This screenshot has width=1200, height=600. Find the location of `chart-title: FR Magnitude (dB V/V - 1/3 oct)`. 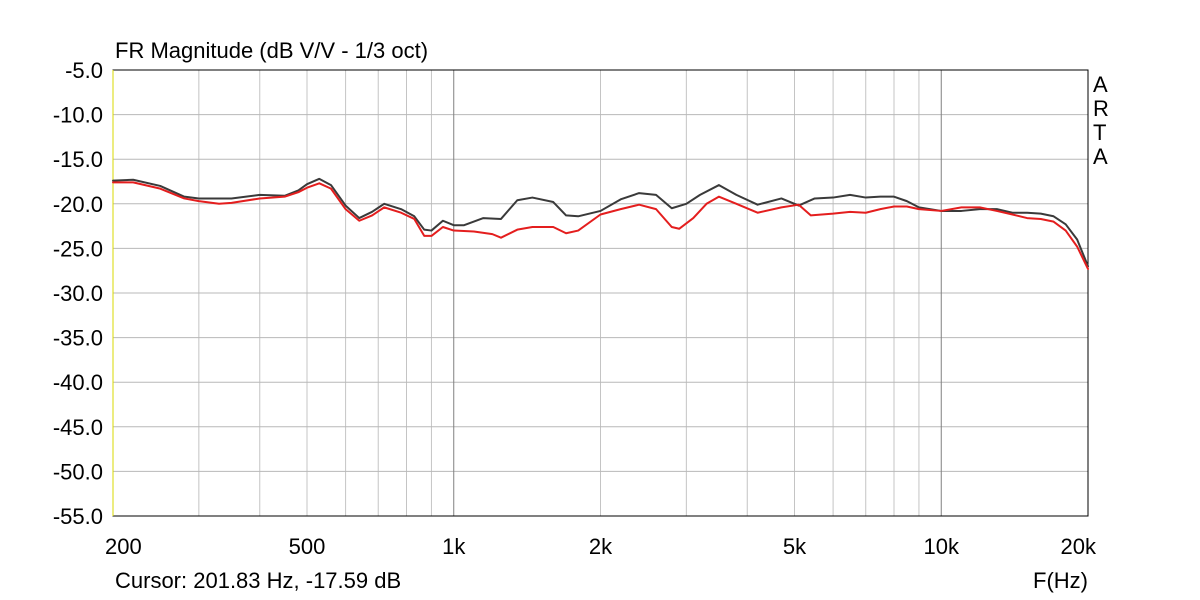

chart-title: FR Magnitude (dB V/V - 1/3 oct) is located at coordinates (271, 50).